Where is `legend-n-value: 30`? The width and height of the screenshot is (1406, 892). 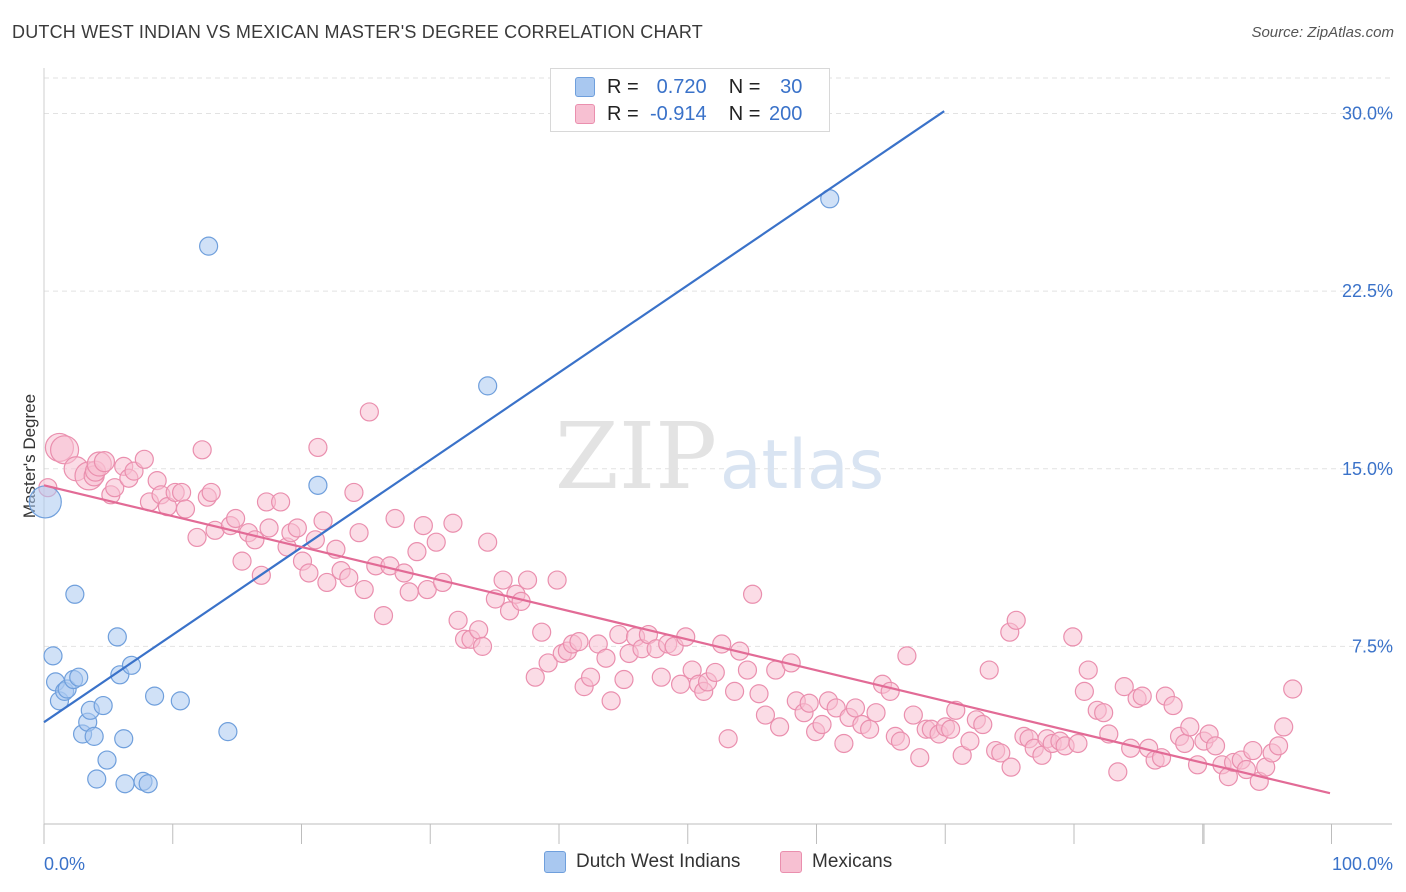
legend-n-value: 30 is located at coordinates (791, 86).